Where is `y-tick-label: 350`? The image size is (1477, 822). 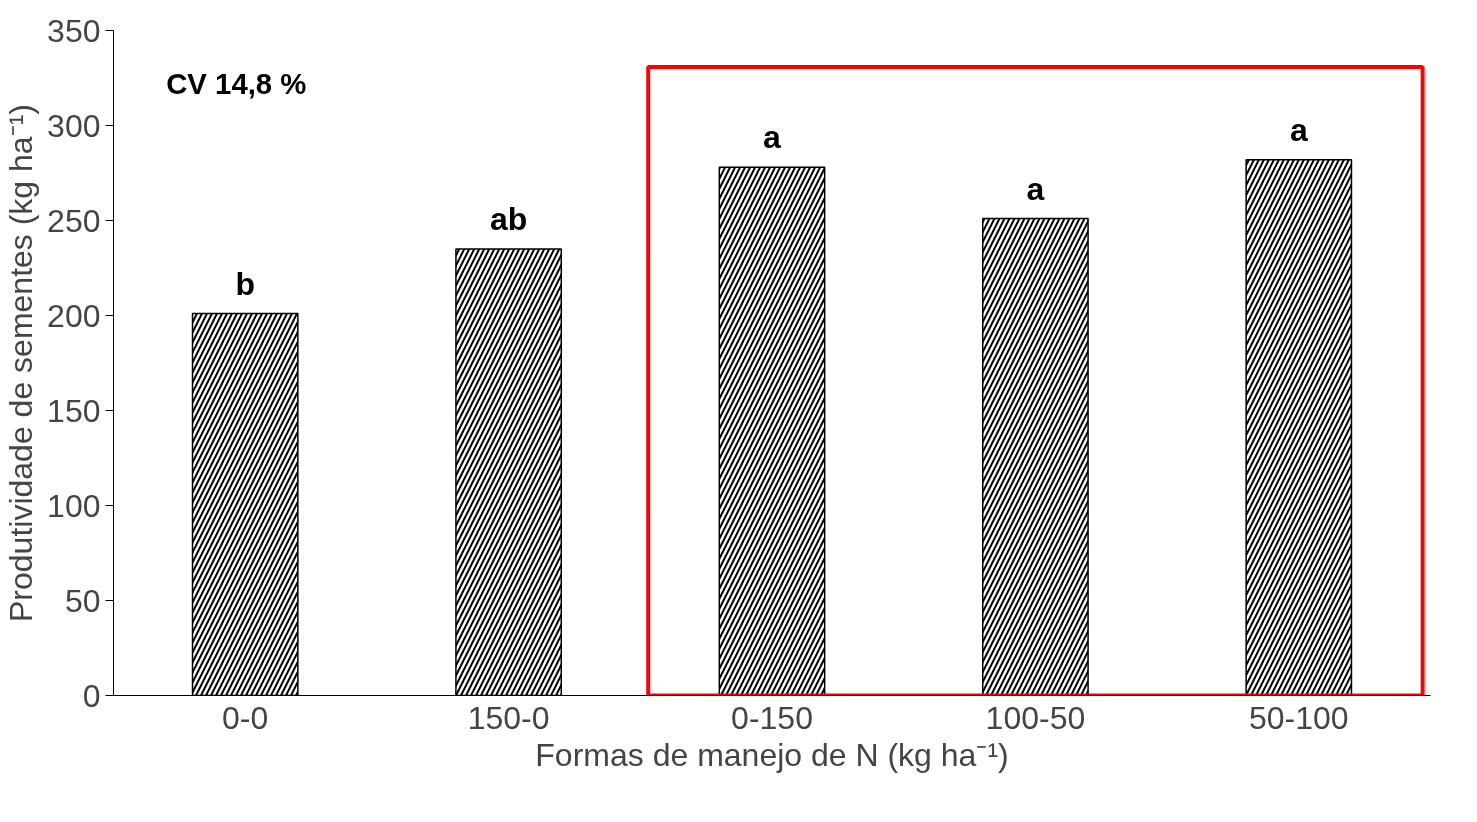 y-tick-label: 350 is located at coordinates (74, 30).